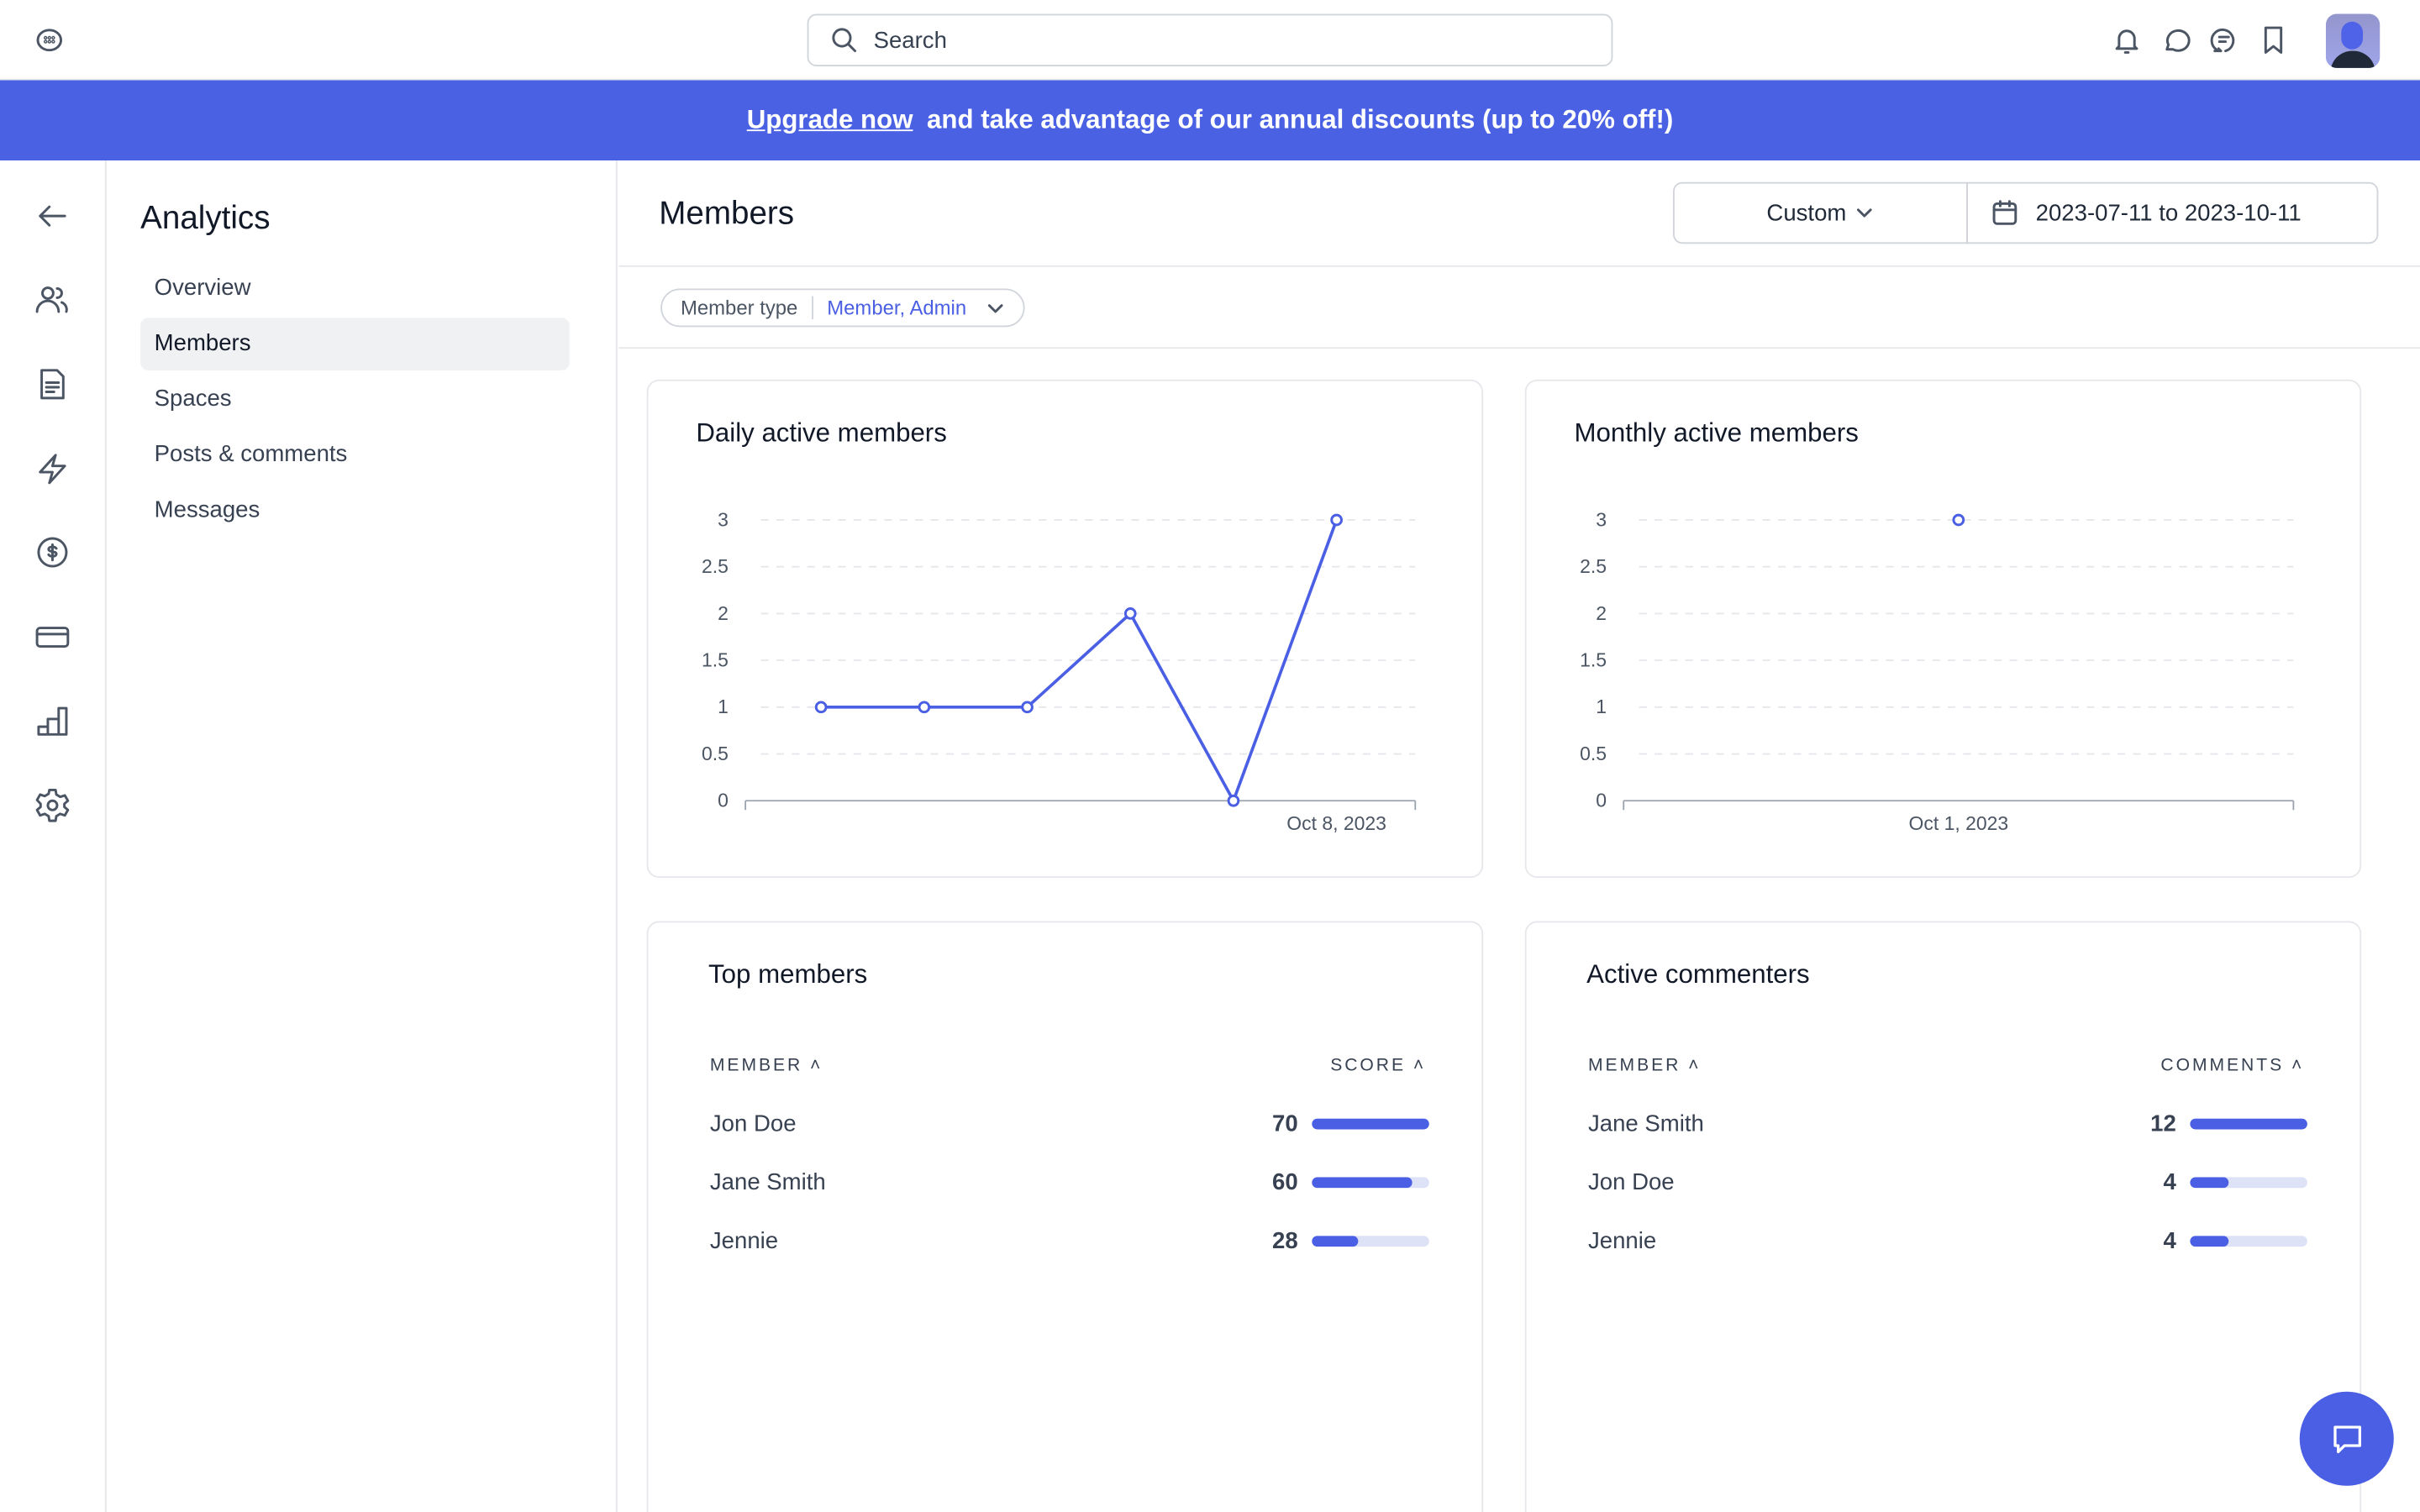 The width and height of the screenshot is (2420, 1512). Describe the element at coordinates (1378, 1066) in the screenshot. I see `score-column-header: SCORE ˄` at that location.